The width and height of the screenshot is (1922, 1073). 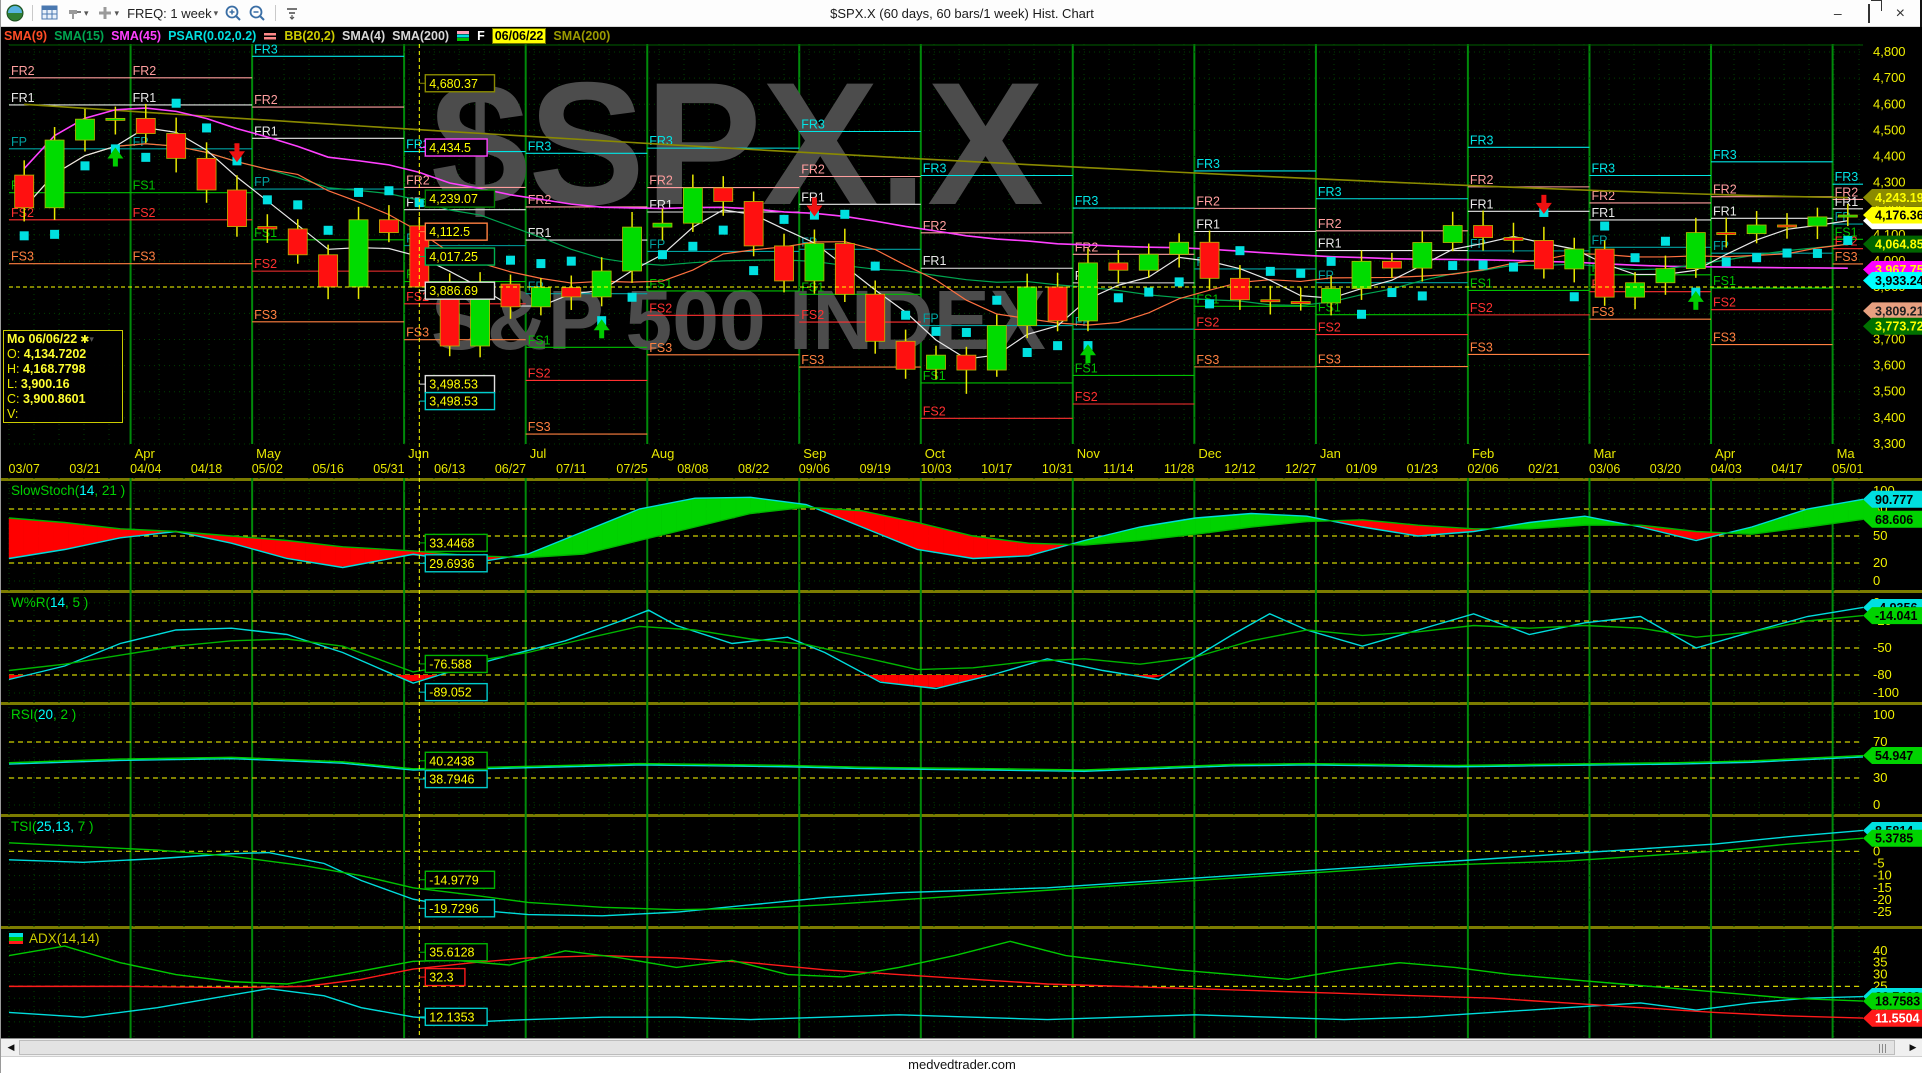 I want to click on close-button: ×, so click(x=1900, y=13).